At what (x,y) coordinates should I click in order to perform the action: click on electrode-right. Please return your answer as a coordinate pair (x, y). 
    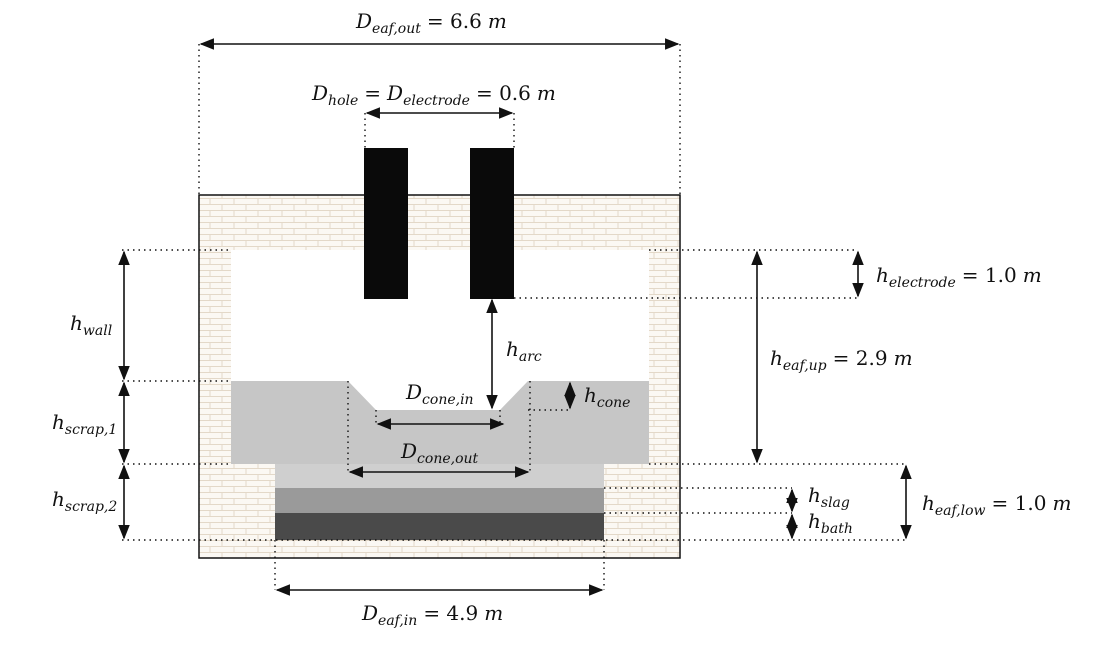
    Looking at the image, I should click on (492, 223).